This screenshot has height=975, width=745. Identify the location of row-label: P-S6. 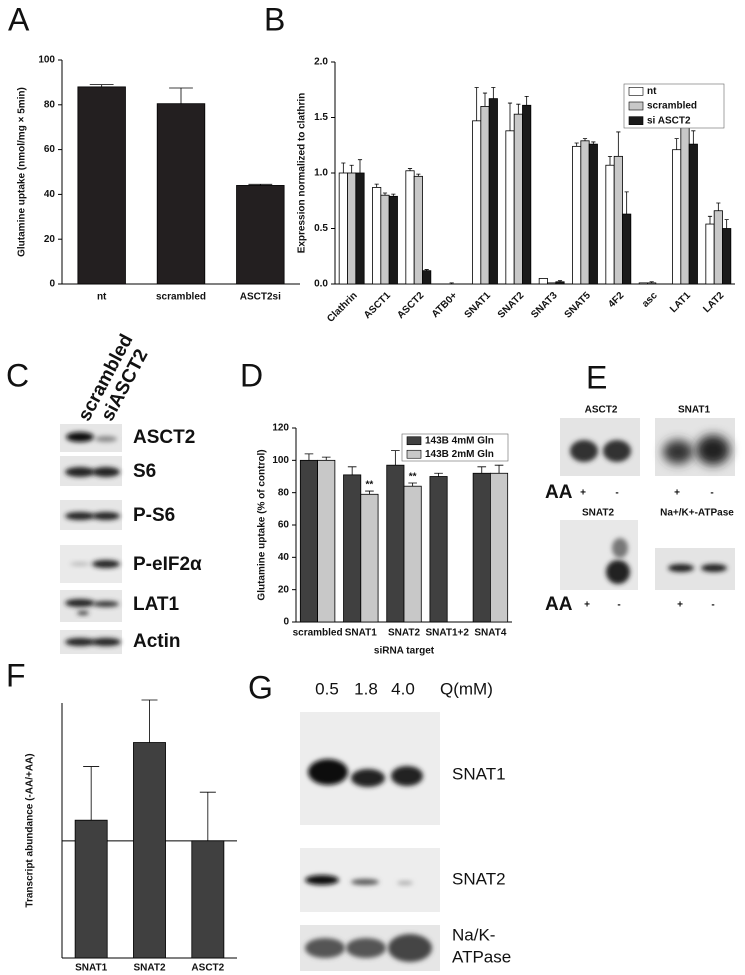
(154, 515).